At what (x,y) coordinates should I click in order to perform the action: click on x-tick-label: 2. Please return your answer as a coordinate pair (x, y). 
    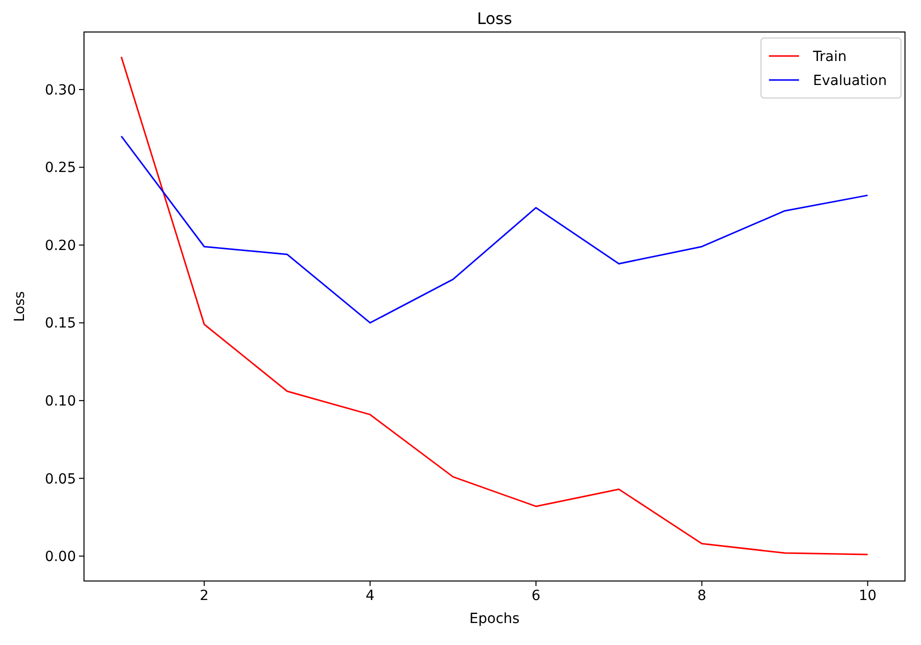
    Looking at the image, I should click on (204, 596).